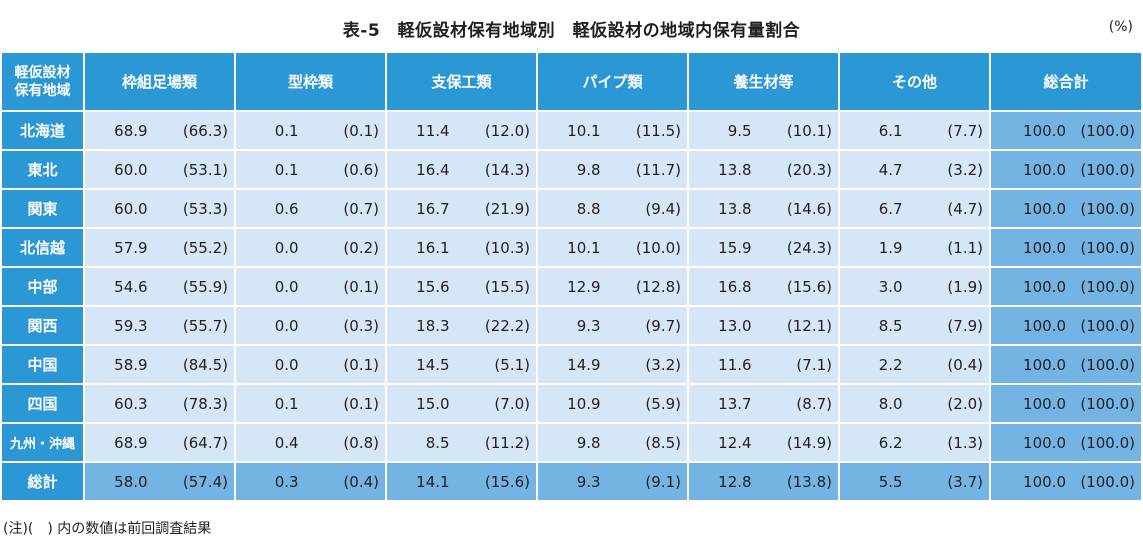  I want to click on current-value: 16.4, so click(433, 169).